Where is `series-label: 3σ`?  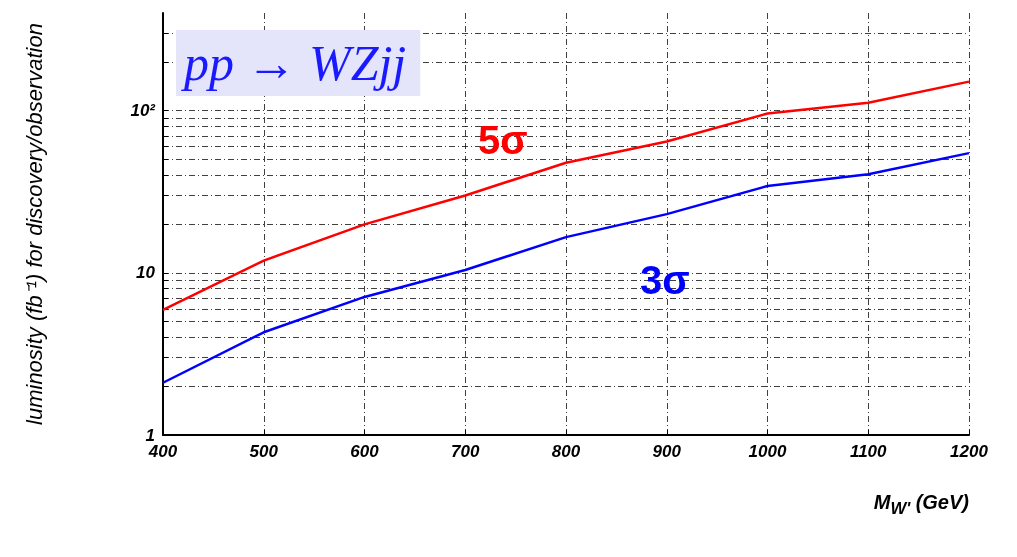
series-label: 3σ is located at coordinates (665, 280).